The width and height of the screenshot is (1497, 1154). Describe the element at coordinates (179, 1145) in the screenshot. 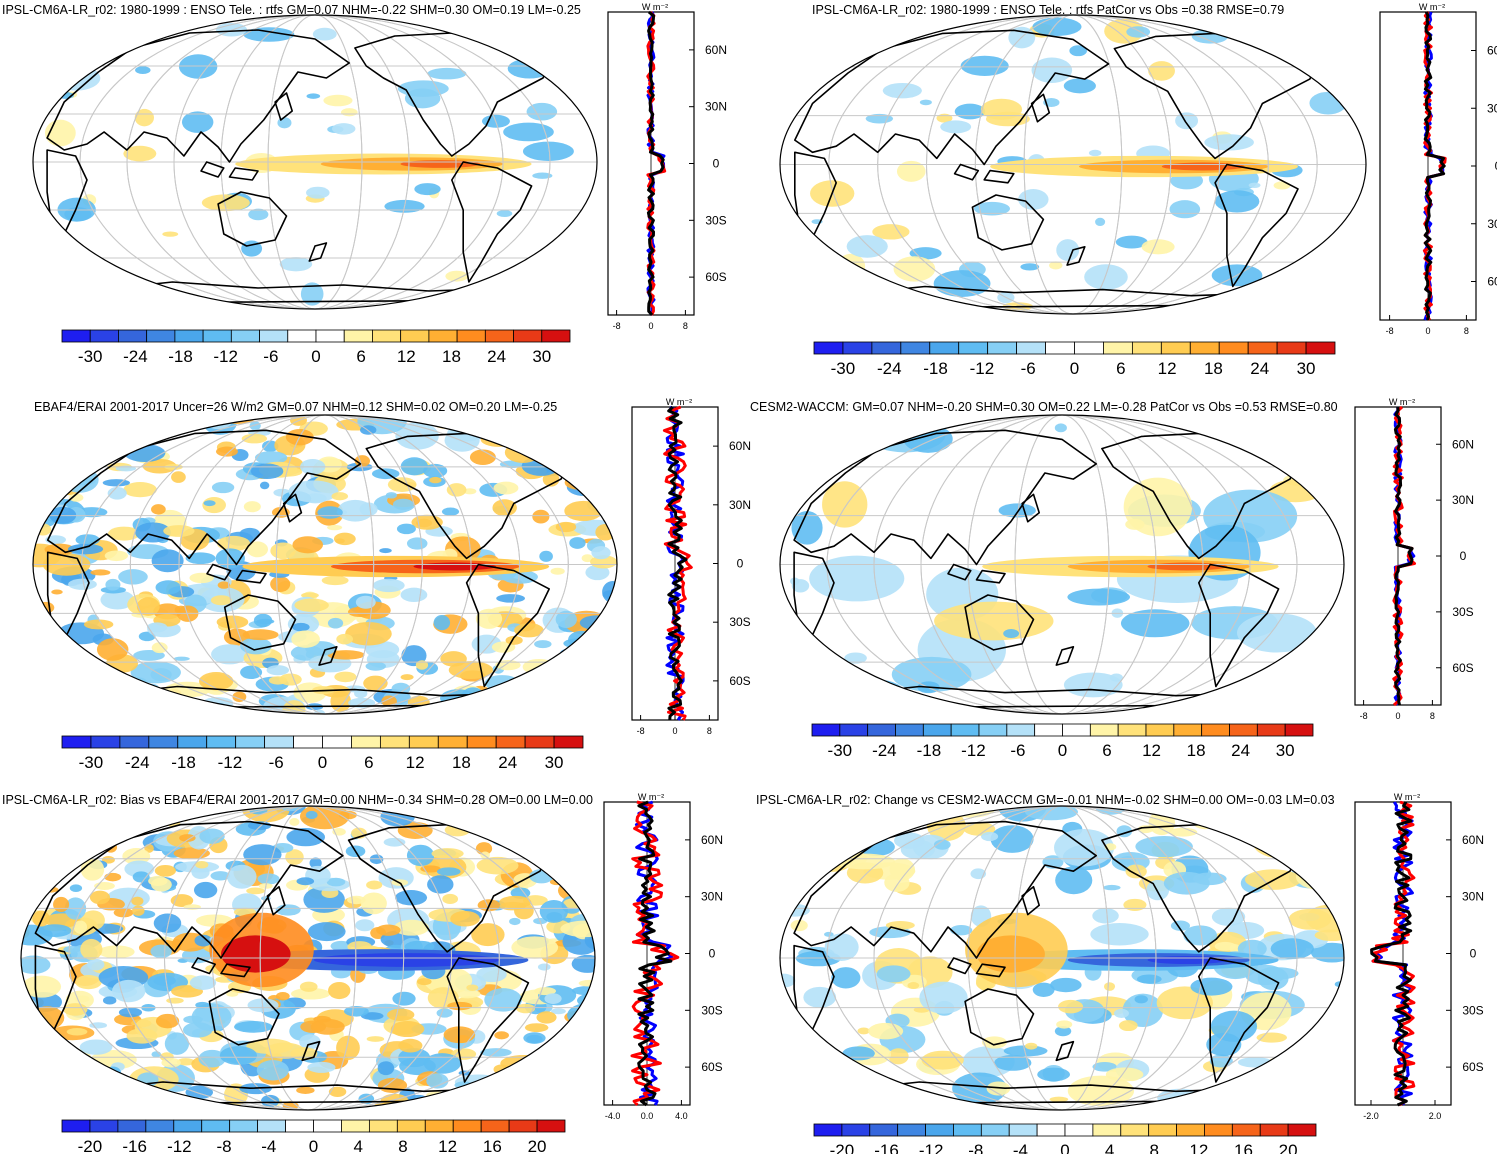

I see `colorbar-label: -12` at that location.